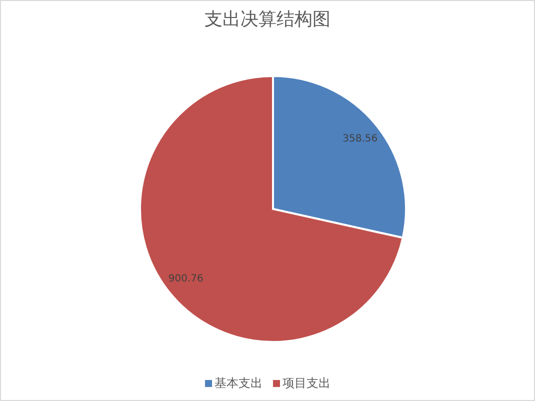  What do you see at coordinates (306, 383) in the screenshot?
I see `legend-label: 项目支出` at bounding box center [306, 383].